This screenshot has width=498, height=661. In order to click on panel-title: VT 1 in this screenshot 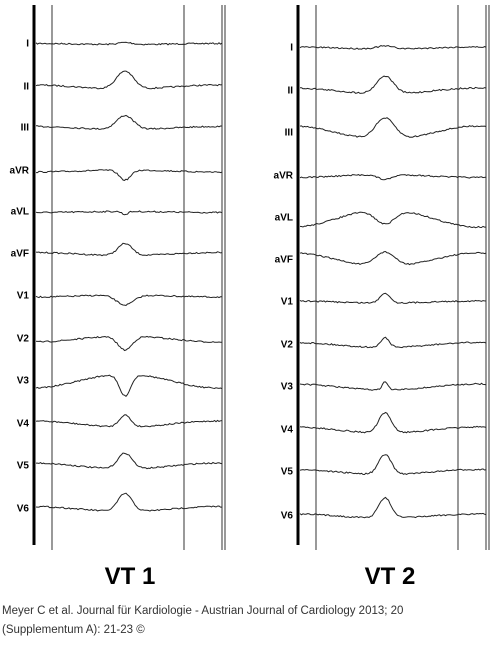, I will do `click(130, 576)`.